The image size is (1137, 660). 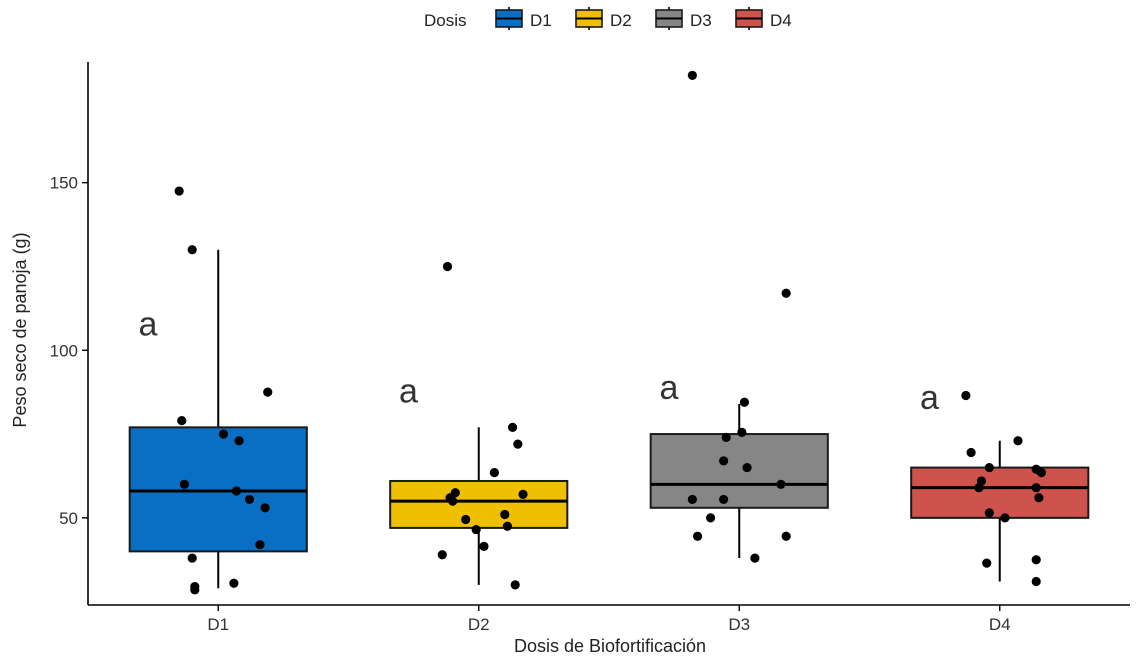 What do you see at coordinates (68, 518) in the screenshot?
I see `y-tick-label: 50` at bounding box center [68, 518].